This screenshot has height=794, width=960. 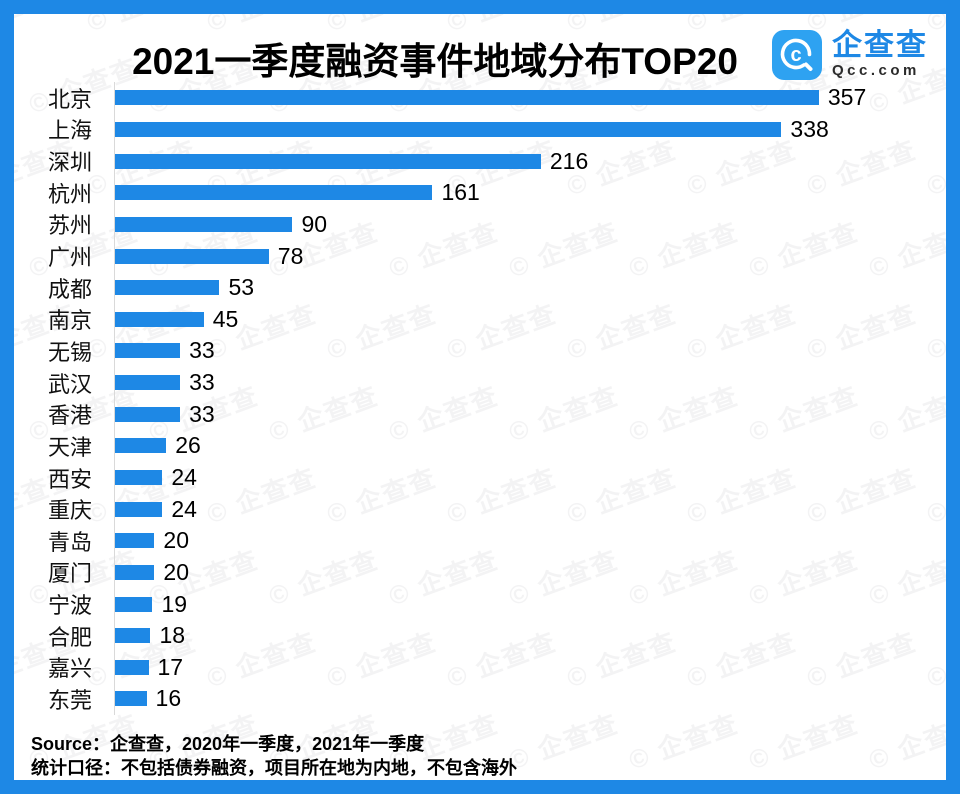 I want to click on chart-row: 成都 53, so click(x=480, y=287).